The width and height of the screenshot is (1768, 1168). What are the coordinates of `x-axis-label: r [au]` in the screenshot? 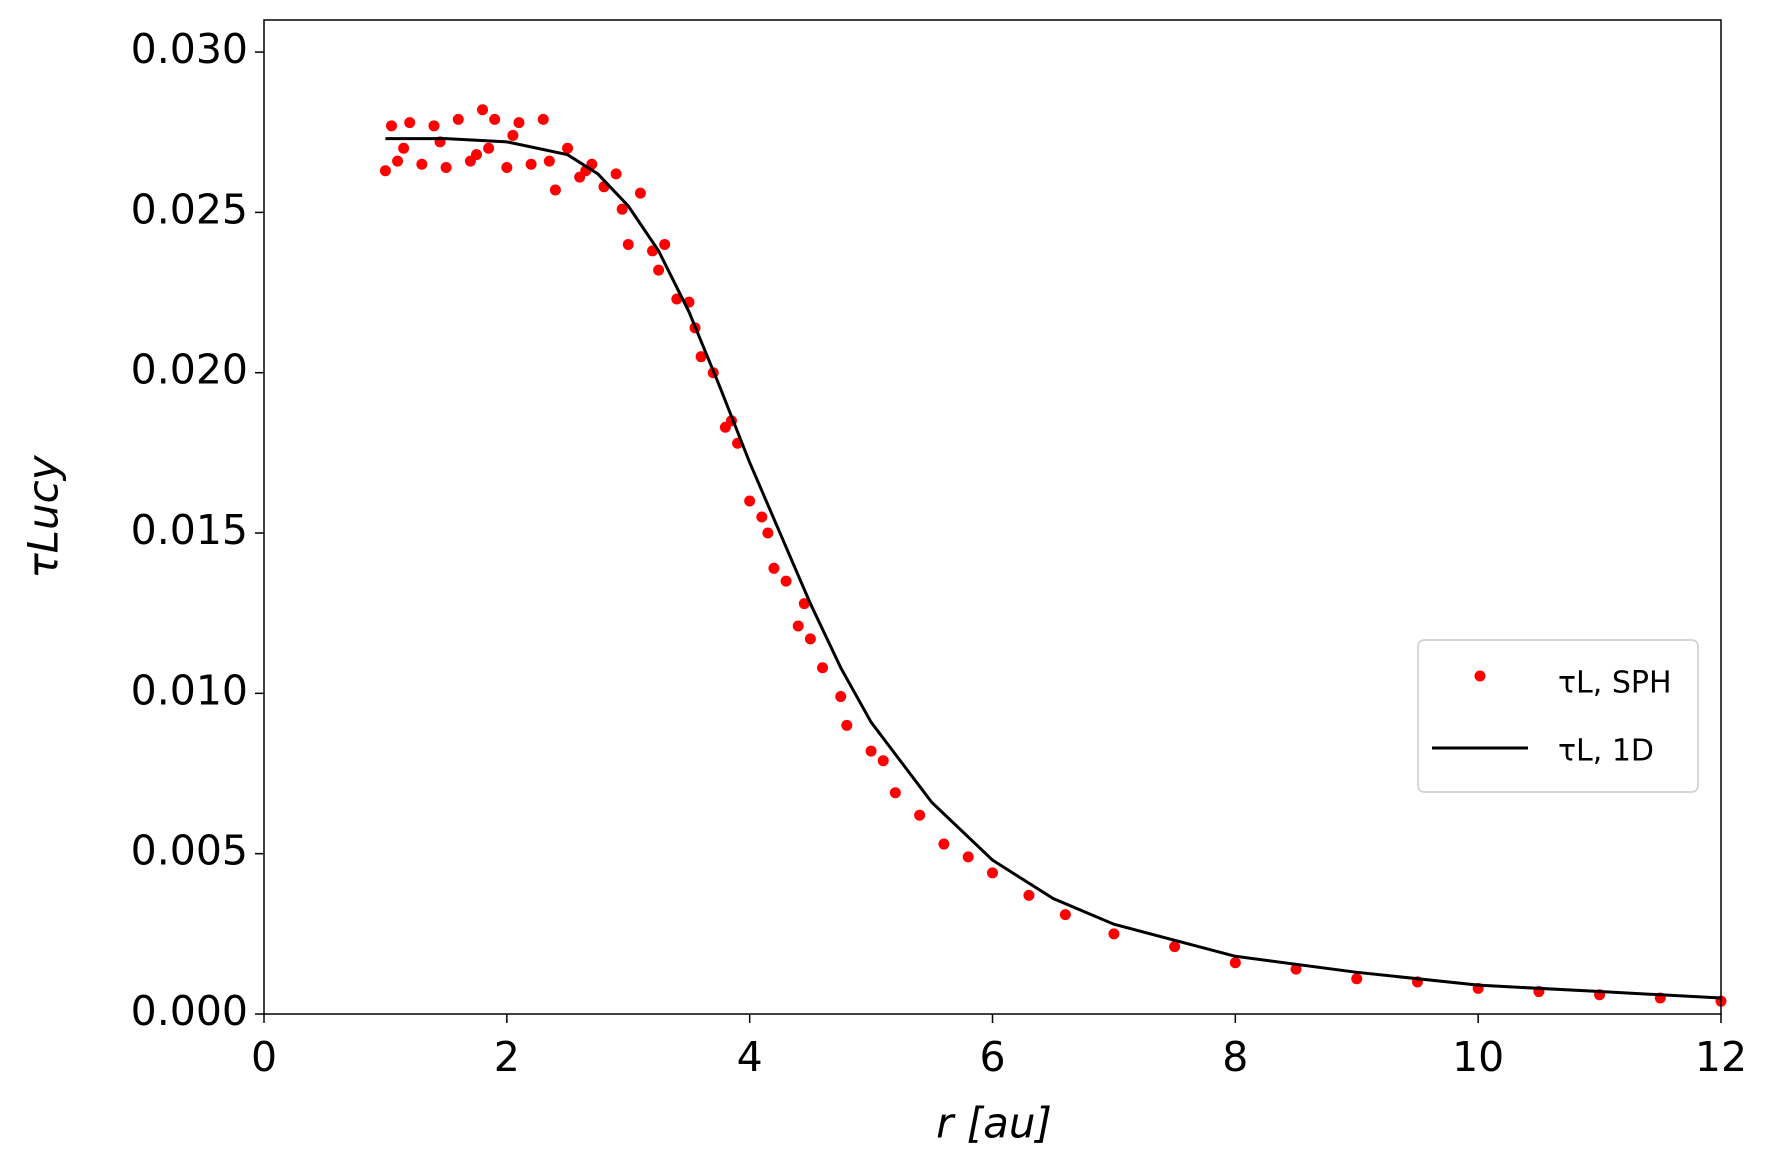 It's located at (994, 1123).